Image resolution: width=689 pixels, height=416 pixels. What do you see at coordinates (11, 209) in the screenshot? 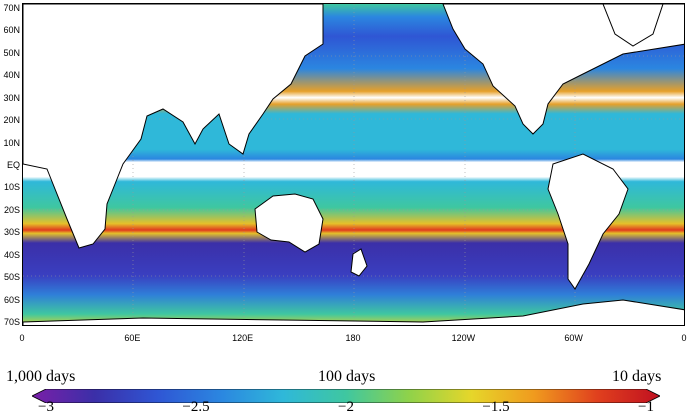
I see `lat-label-20s: 20S` at bounding box center [11, 209].